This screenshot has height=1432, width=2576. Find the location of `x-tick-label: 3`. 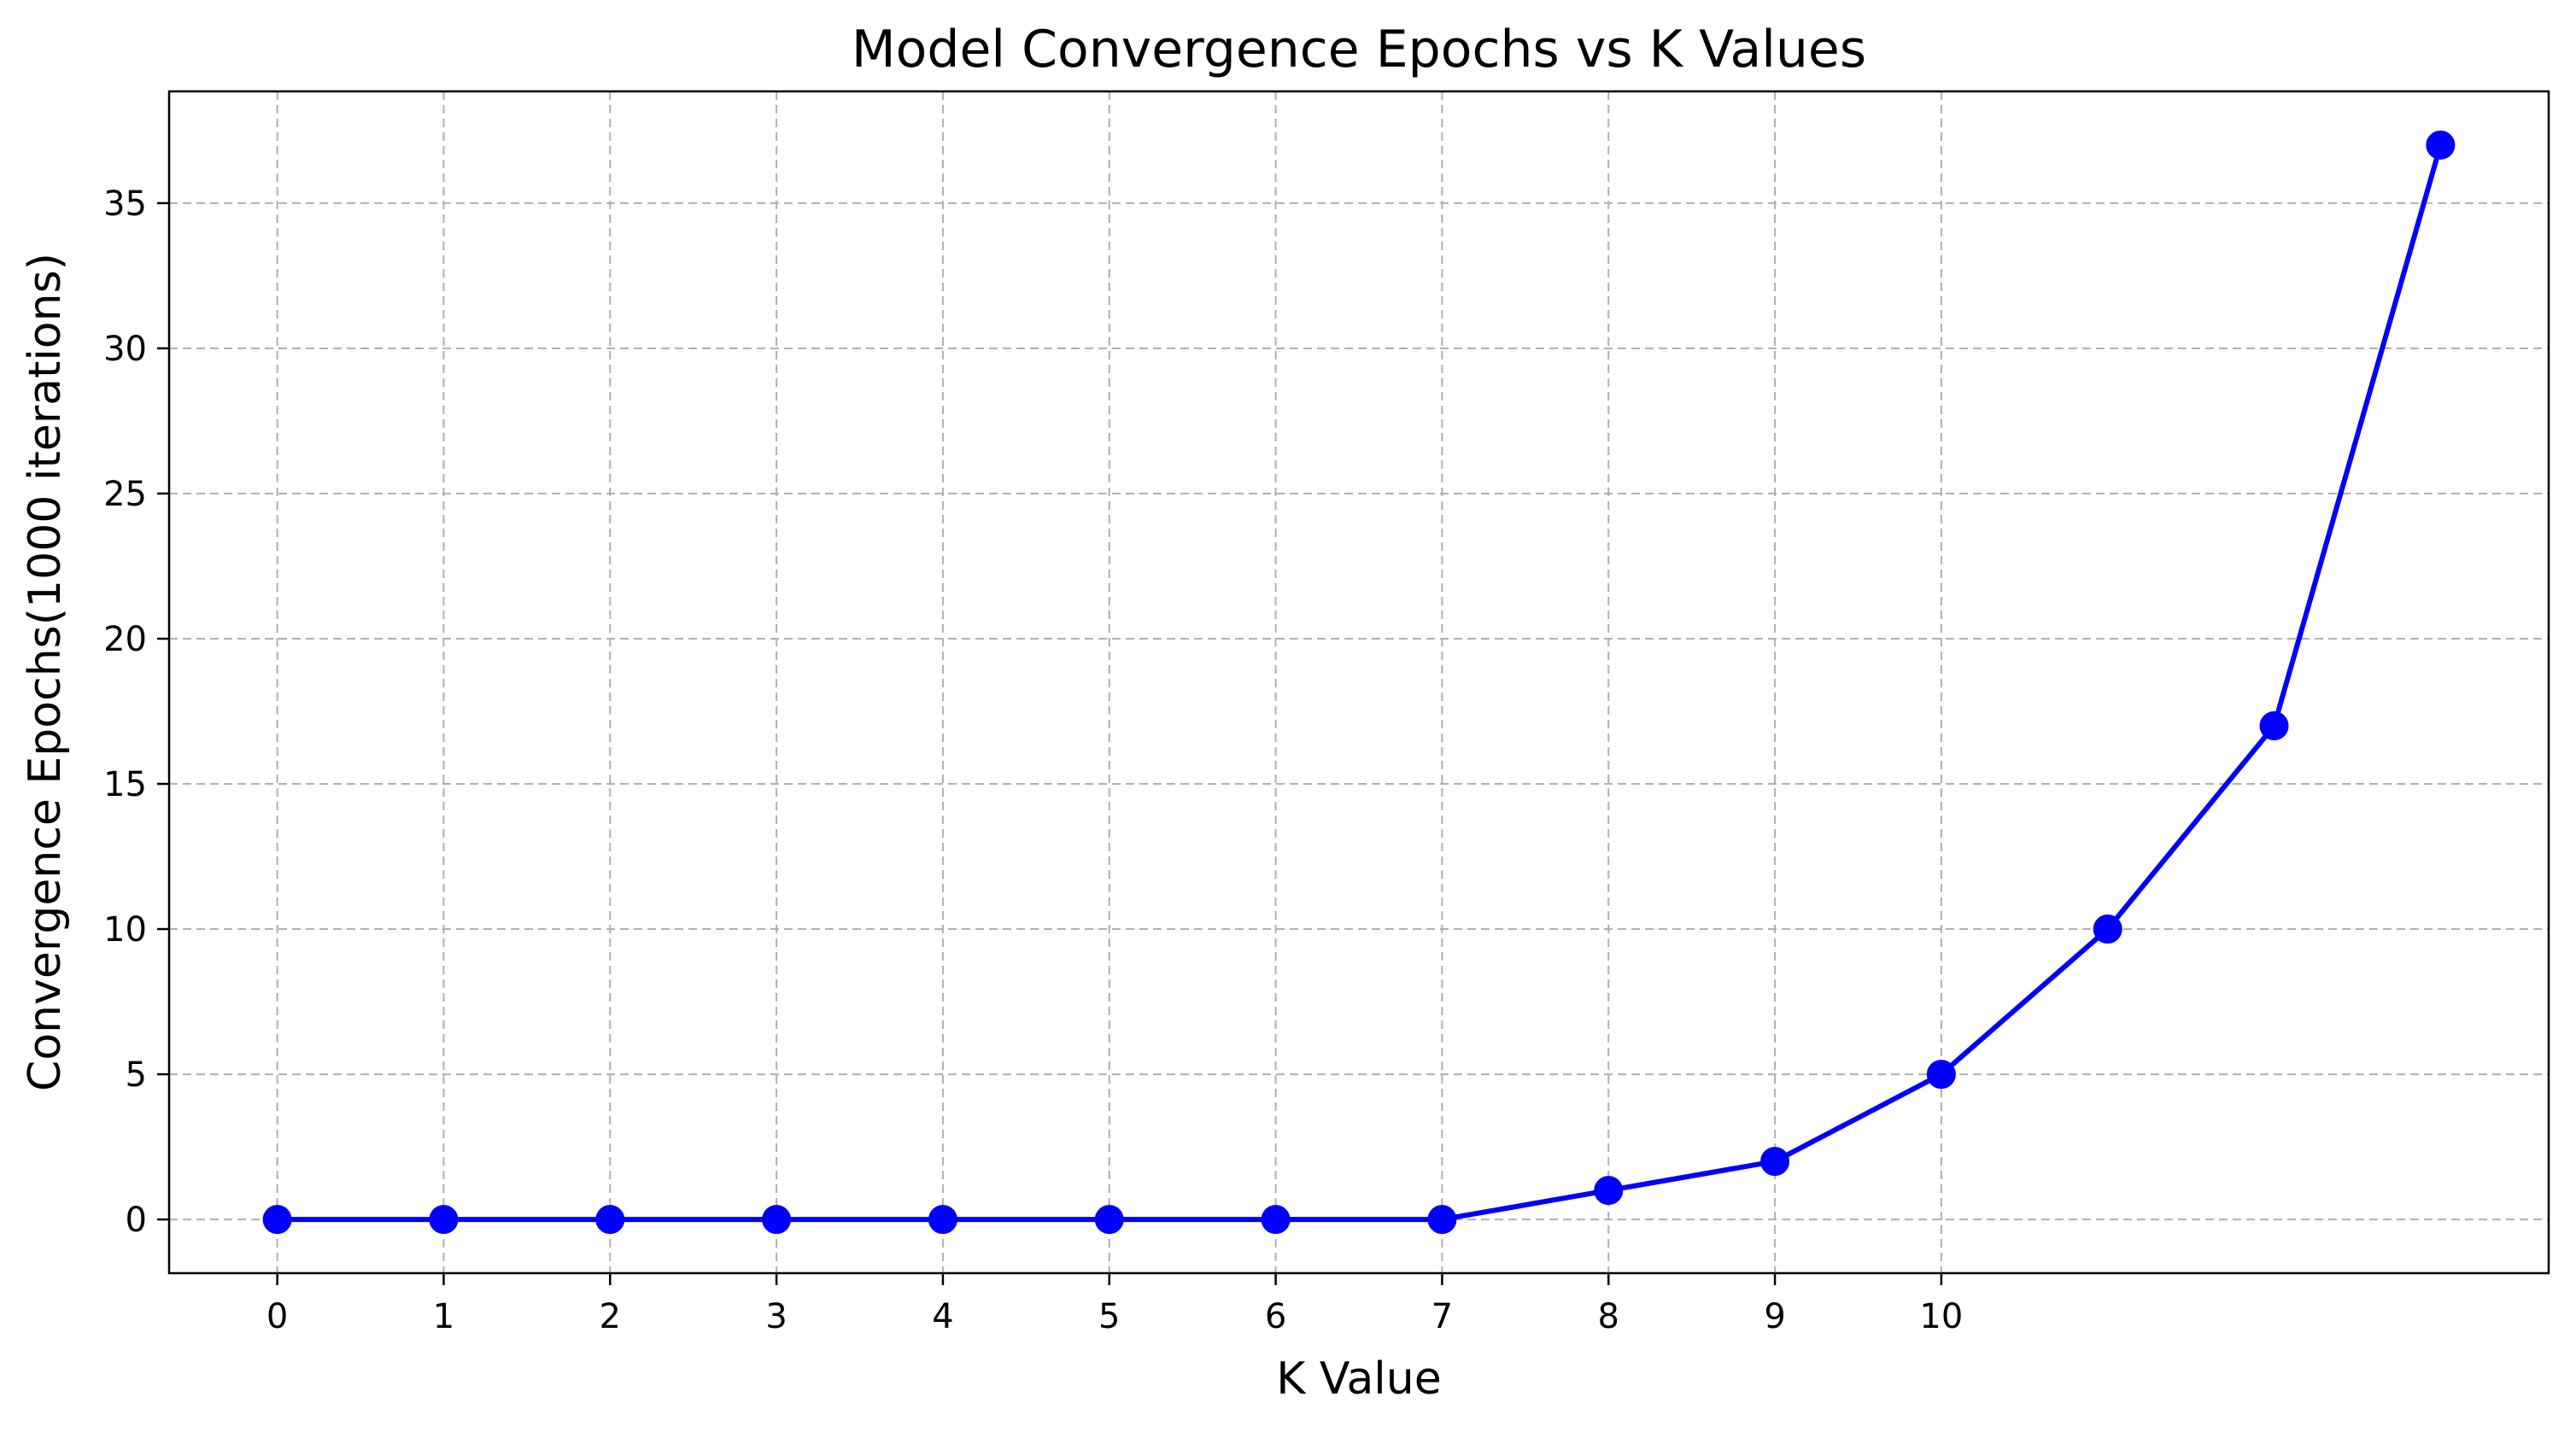

x-tick-label: 3 is located at coordinates (776, 1316).